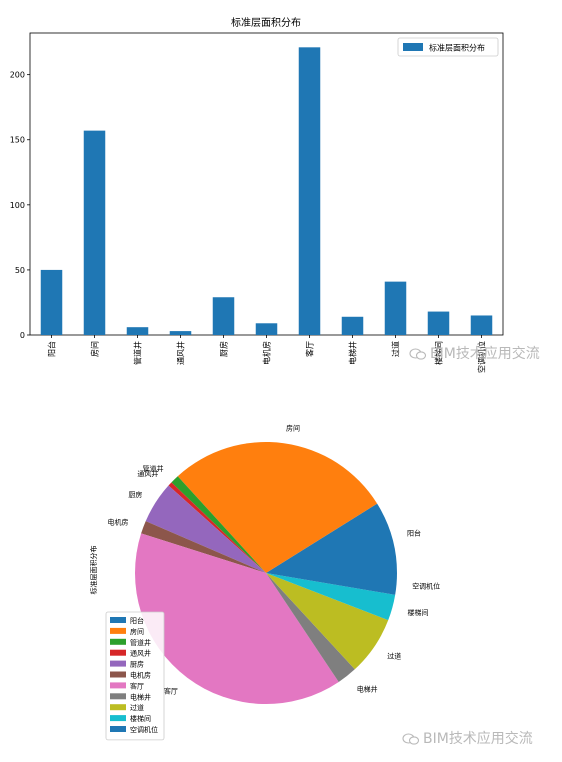 The width and height of the screenshot is (562, 762). What do you see at coordinates (140, 718) in the screenshot?
I see `pie-legend-label: 楼梯间` at bounding box center [140, 718].